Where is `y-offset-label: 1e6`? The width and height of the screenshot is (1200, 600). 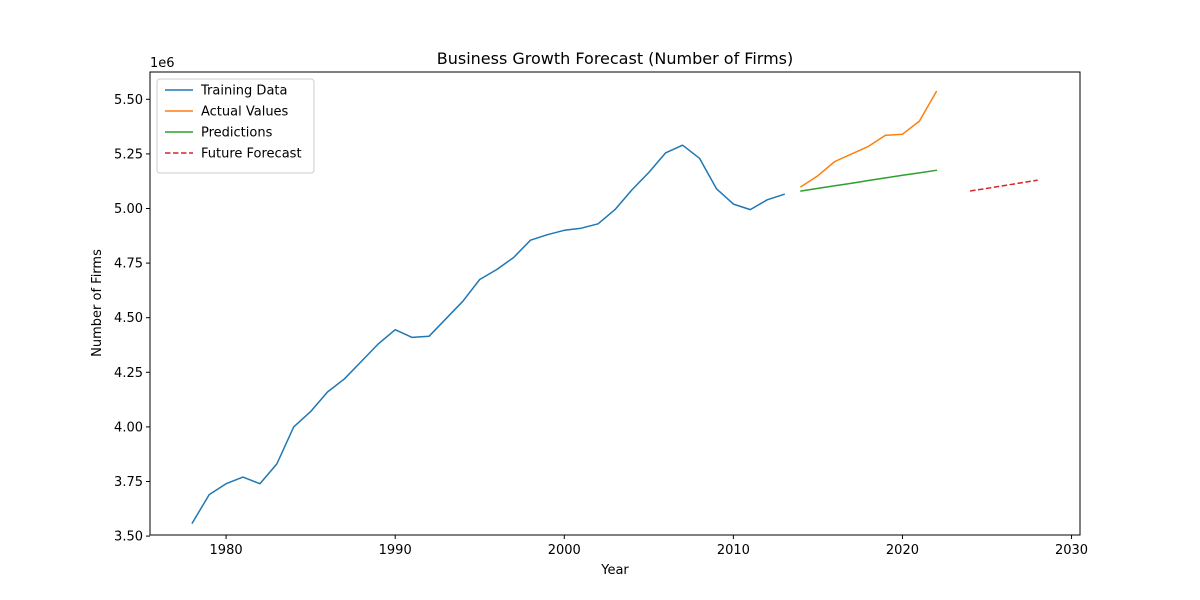 y-offset-label: 1e6 is located at coordinates (162, 63).